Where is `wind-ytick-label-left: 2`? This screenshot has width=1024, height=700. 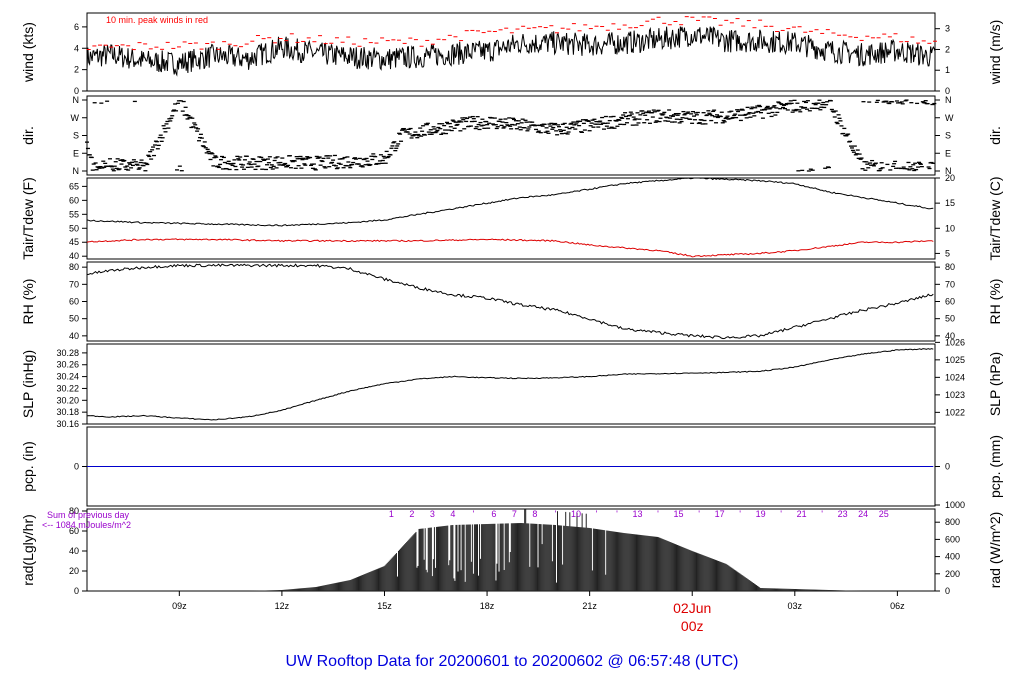
wind-ytick-label-left: 2 is located at coordinates (76, 70).